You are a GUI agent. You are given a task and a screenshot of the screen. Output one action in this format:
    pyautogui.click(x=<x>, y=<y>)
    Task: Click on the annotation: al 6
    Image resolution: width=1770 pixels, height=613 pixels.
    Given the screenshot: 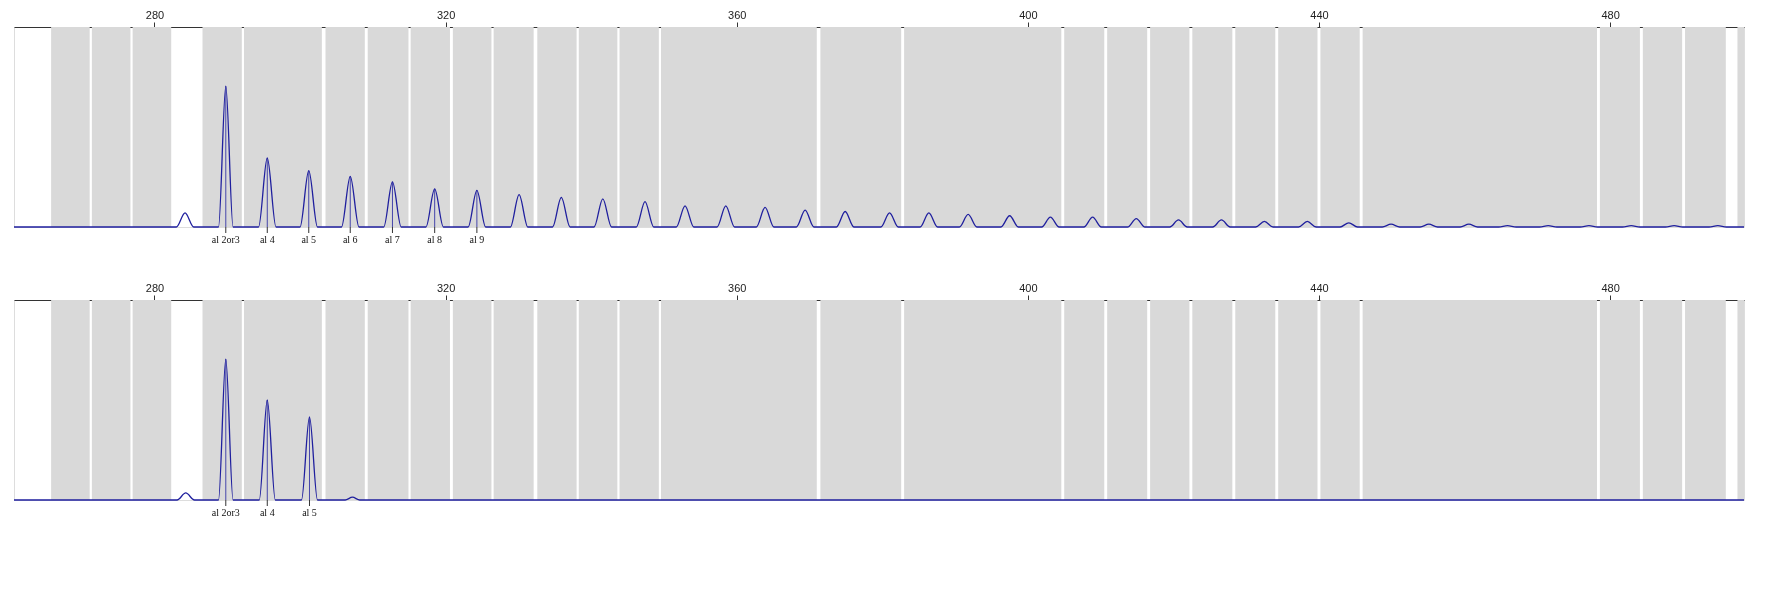 What is the action you would take?
    pyautogui.click(x=350, y=239)
    